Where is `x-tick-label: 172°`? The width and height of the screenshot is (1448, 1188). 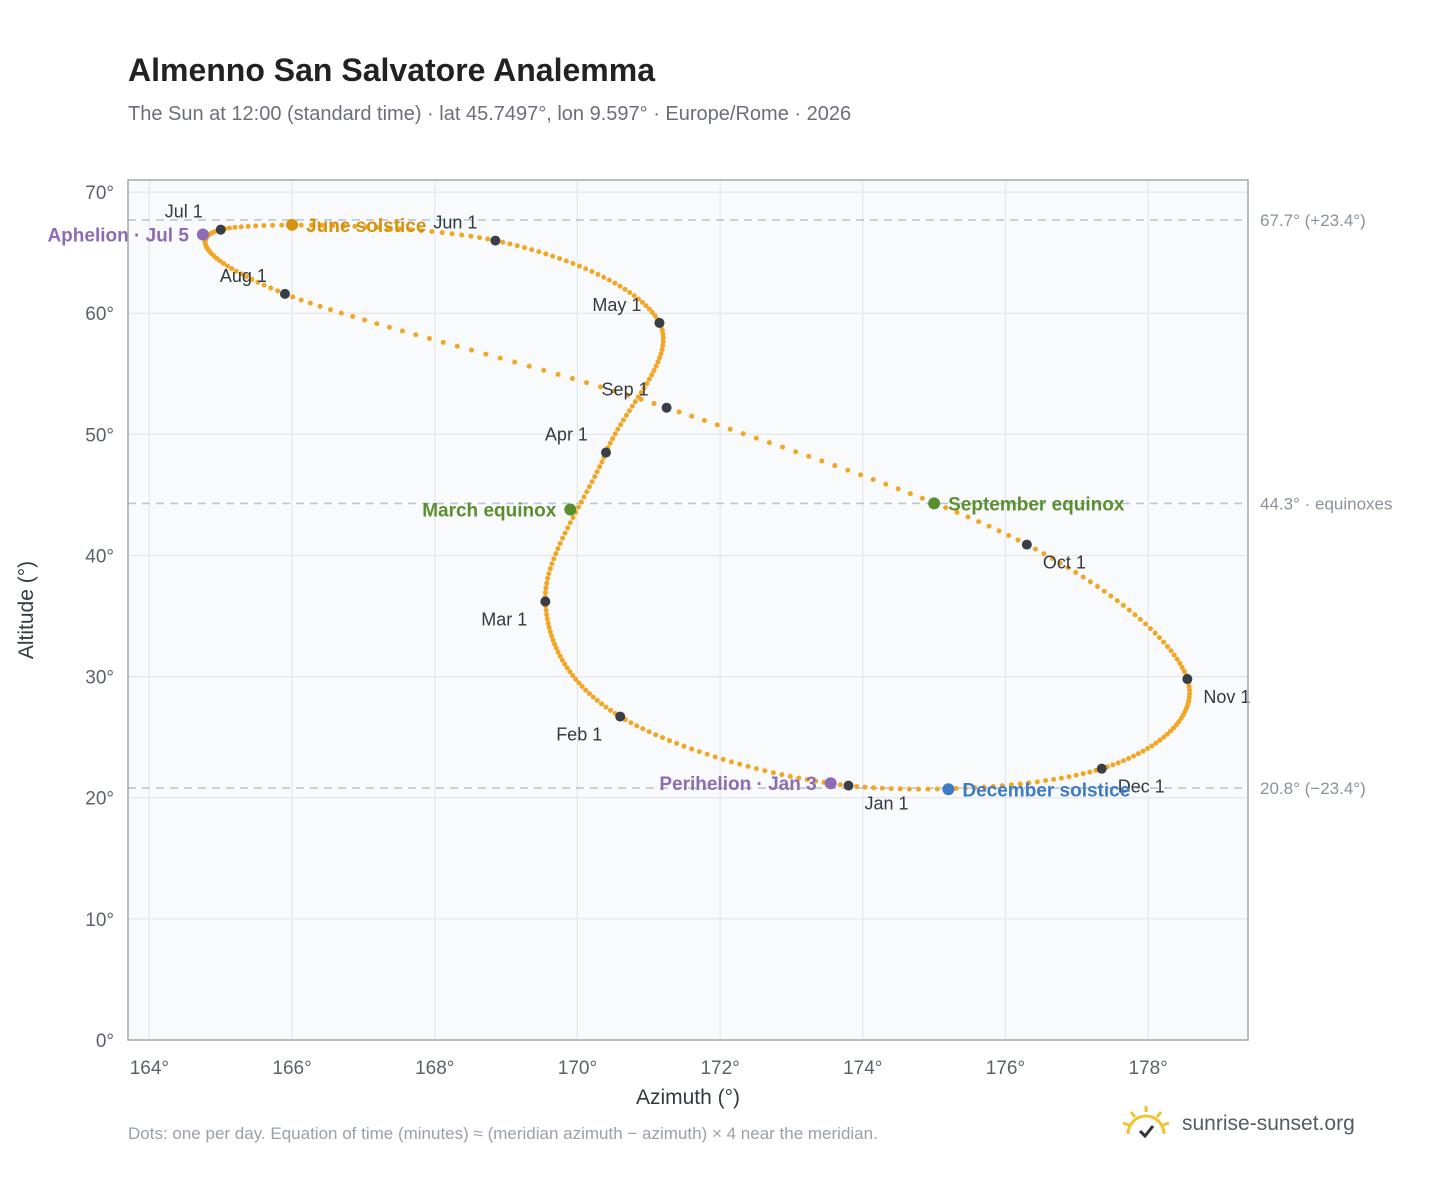 x-tick-label: 172° is located at coordinates (719, 1068).